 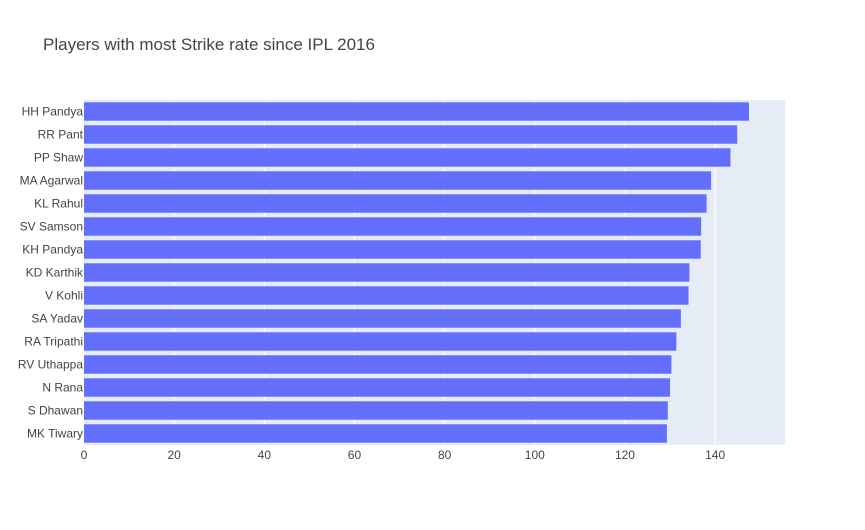 I want to click on y-tick-label: MA Agarwal, so click(x=51, y=181).